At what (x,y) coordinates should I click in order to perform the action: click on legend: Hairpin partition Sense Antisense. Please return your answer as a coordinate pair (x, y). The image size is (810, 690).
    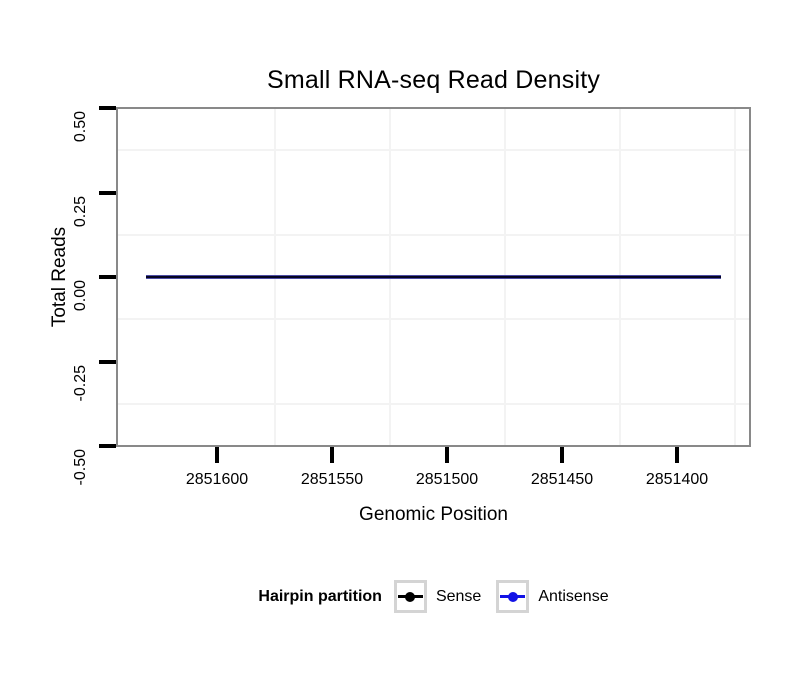
    Looking at the image, I should click on (433, 596).